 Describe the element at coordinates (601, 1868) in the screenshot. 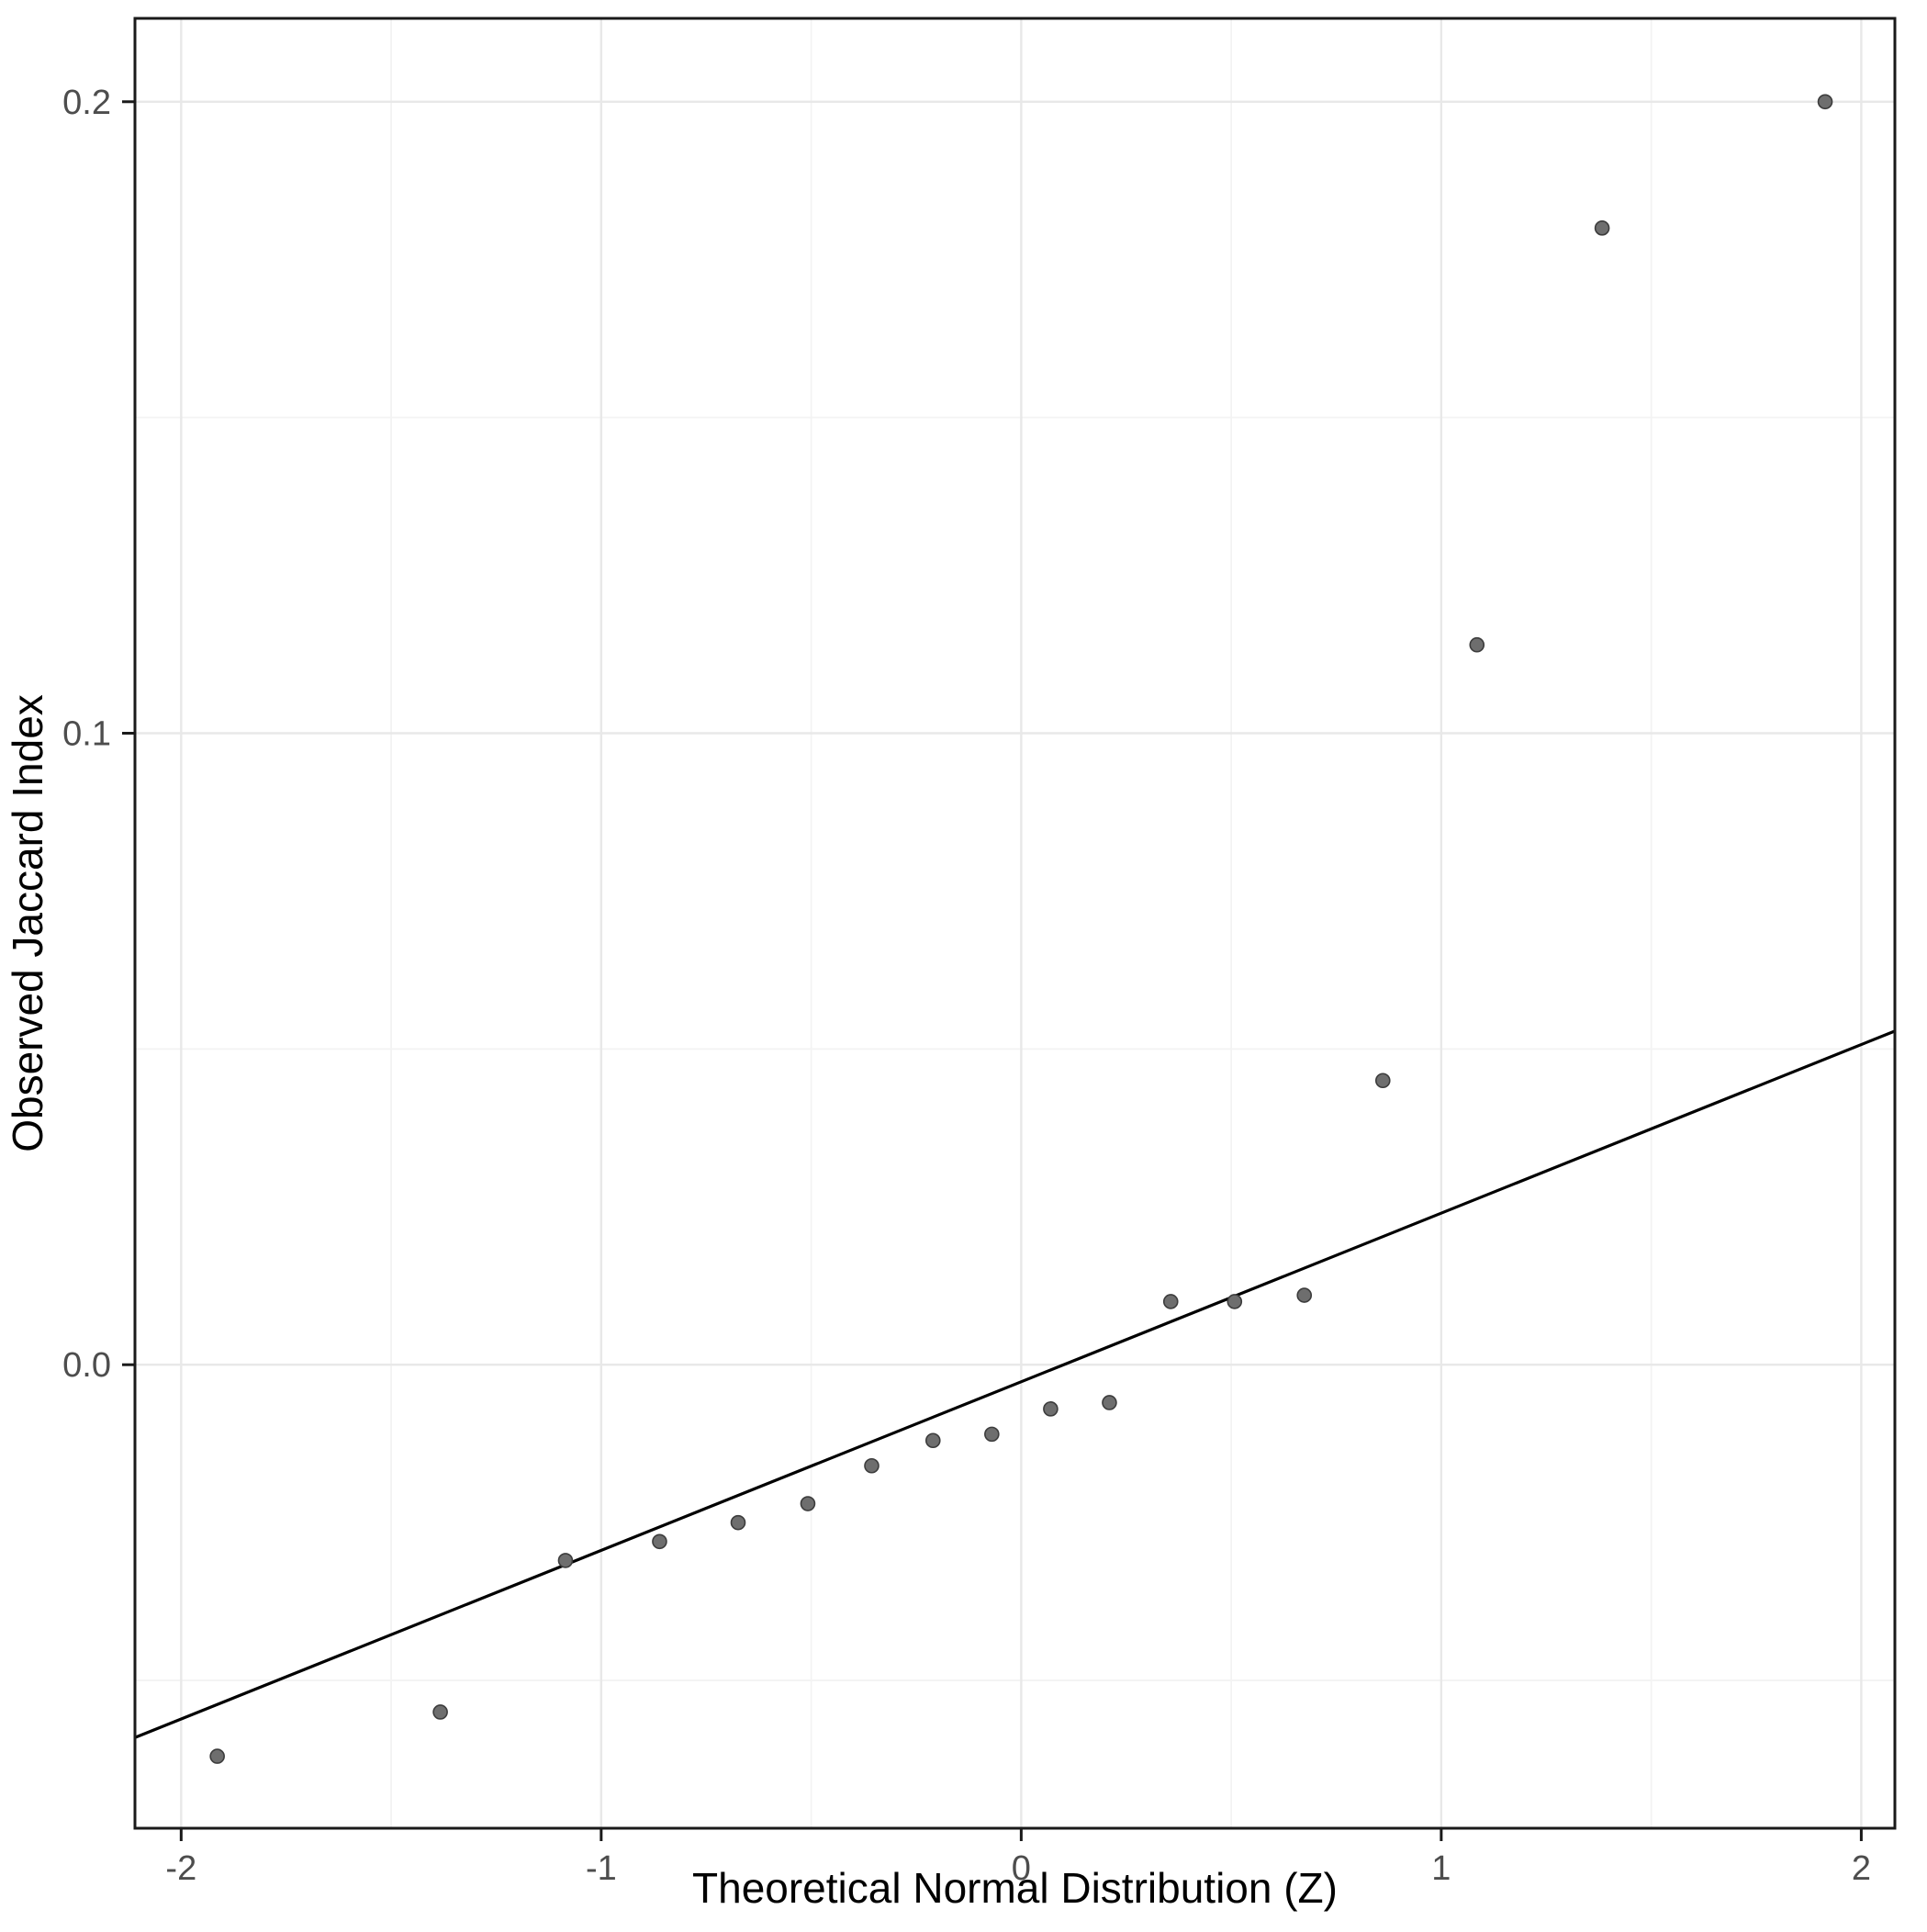

I see `x-tick-label: -1` at that location.